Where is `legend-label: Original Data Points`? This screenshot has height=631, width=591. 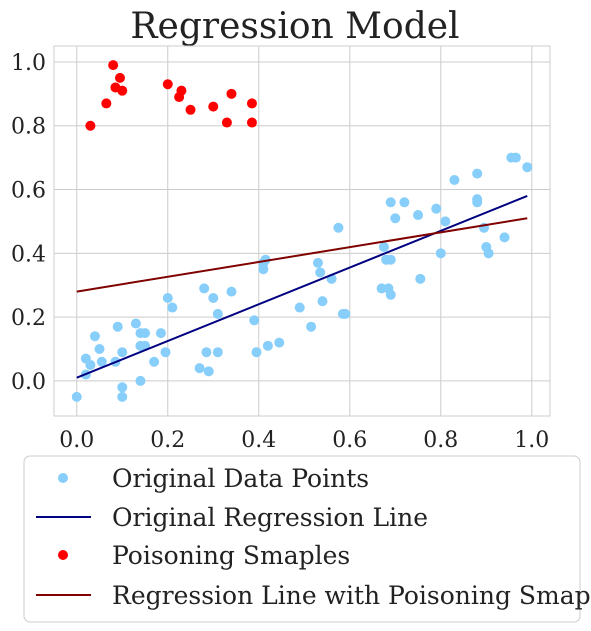 legend-label: Original Data Points is located at coordinates (240, 478).